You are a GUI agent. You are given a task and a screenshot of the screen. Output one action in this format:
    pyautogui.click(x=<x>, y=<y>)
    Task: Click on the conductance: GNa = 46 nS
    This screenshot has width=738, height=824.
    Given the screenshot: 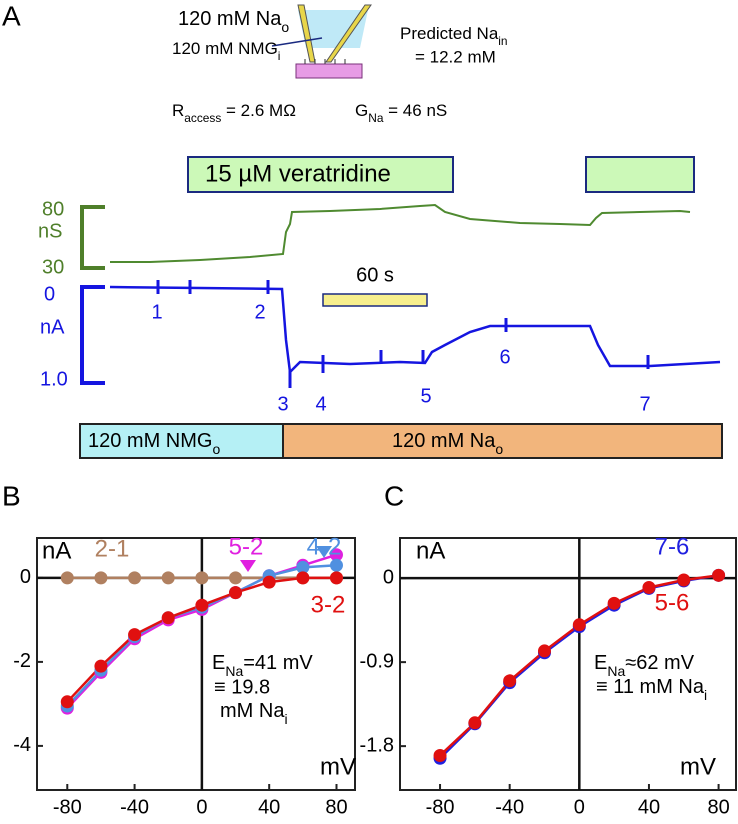 What is the action you would take?
    pyautogui.click(x=401, y=113)
    